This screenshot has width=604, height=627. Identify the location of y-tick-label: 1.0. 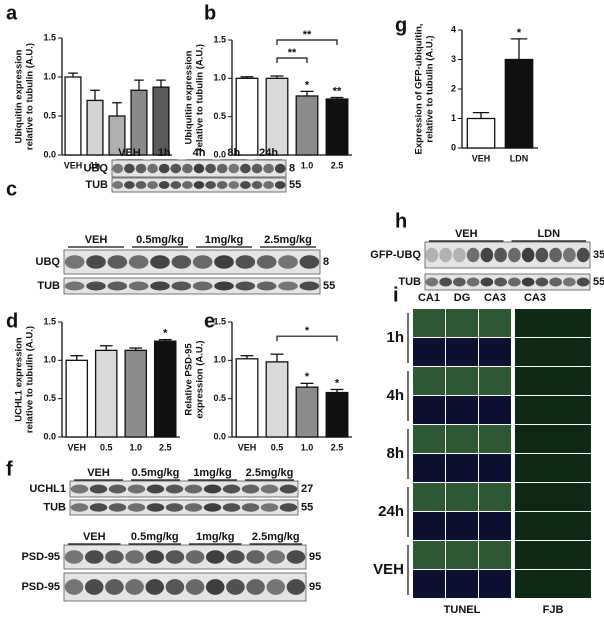
(219, 360).